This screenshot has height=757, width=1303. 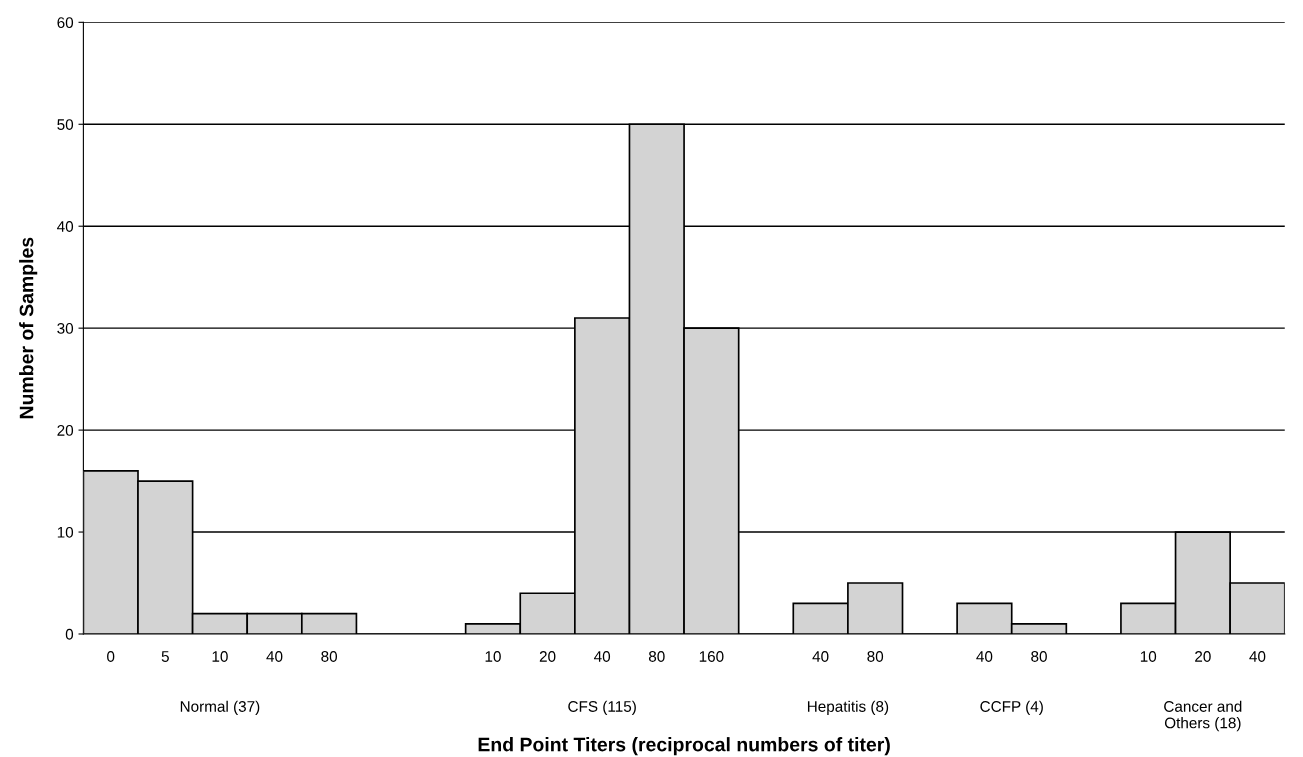 I want to click on y-tick-label: 40, so click(x=65, y=226).